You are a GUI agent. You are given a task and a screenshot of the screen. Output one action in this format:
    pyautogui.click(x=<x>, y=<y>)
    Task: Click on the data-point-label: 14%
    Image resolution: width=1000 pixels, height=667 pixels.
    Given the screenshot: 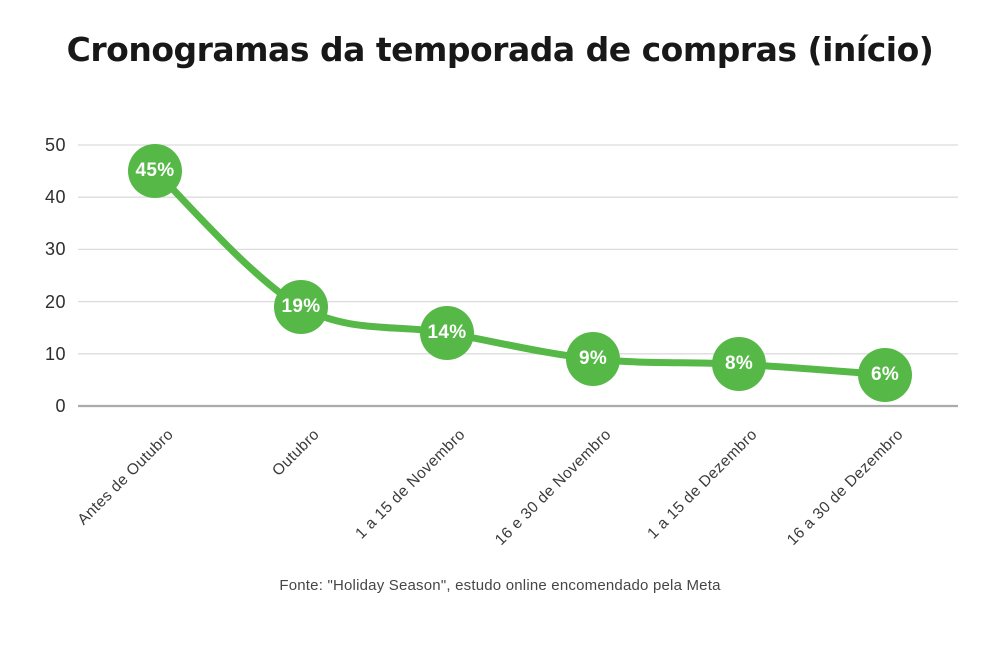 What is the action you would take?
    pyautogui.click(x=447, y=332)
    